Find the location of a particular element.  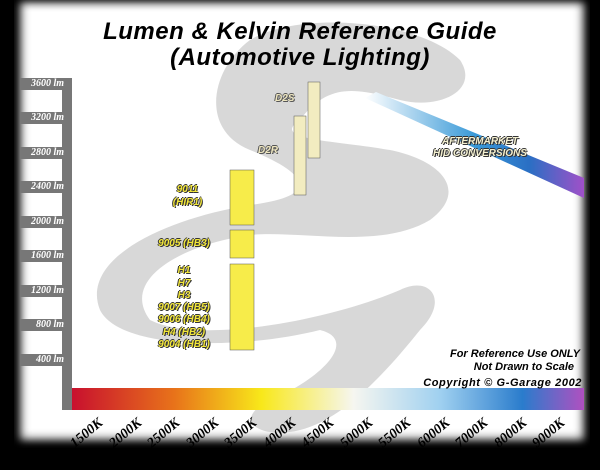

label-9011: 9011 is located at coordinates (187, 189).